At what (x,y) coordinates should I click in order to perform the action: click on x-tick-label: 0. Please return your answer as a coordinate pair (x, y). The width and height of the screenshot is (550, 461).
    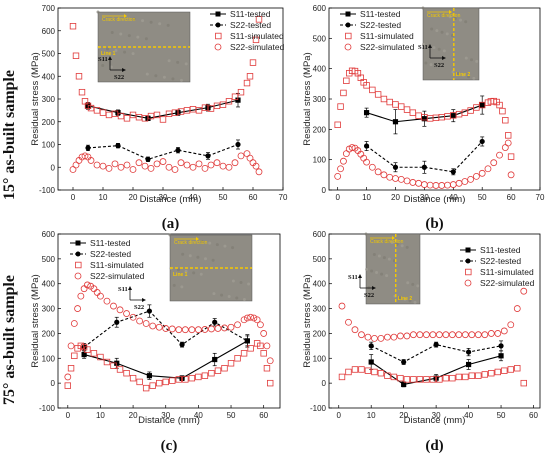
    Looking at the image, I should click on (68, 415).